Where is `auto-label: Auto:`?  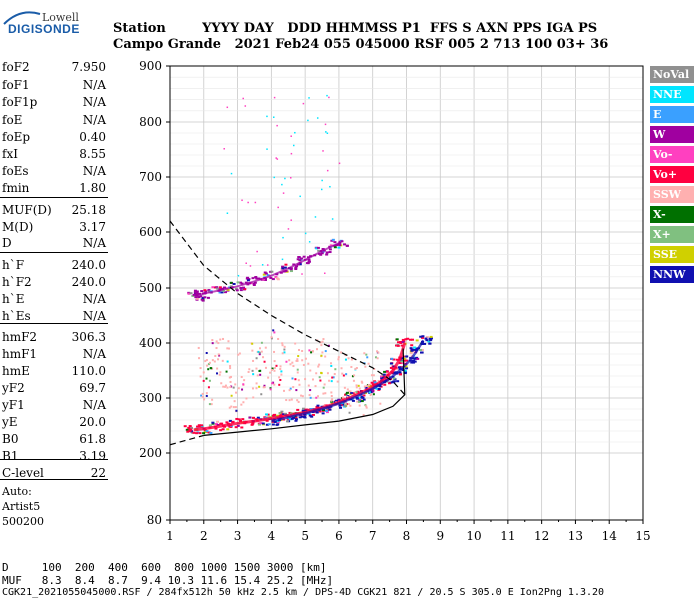 auto-label: Auto: is located at coordinates (17, 491).